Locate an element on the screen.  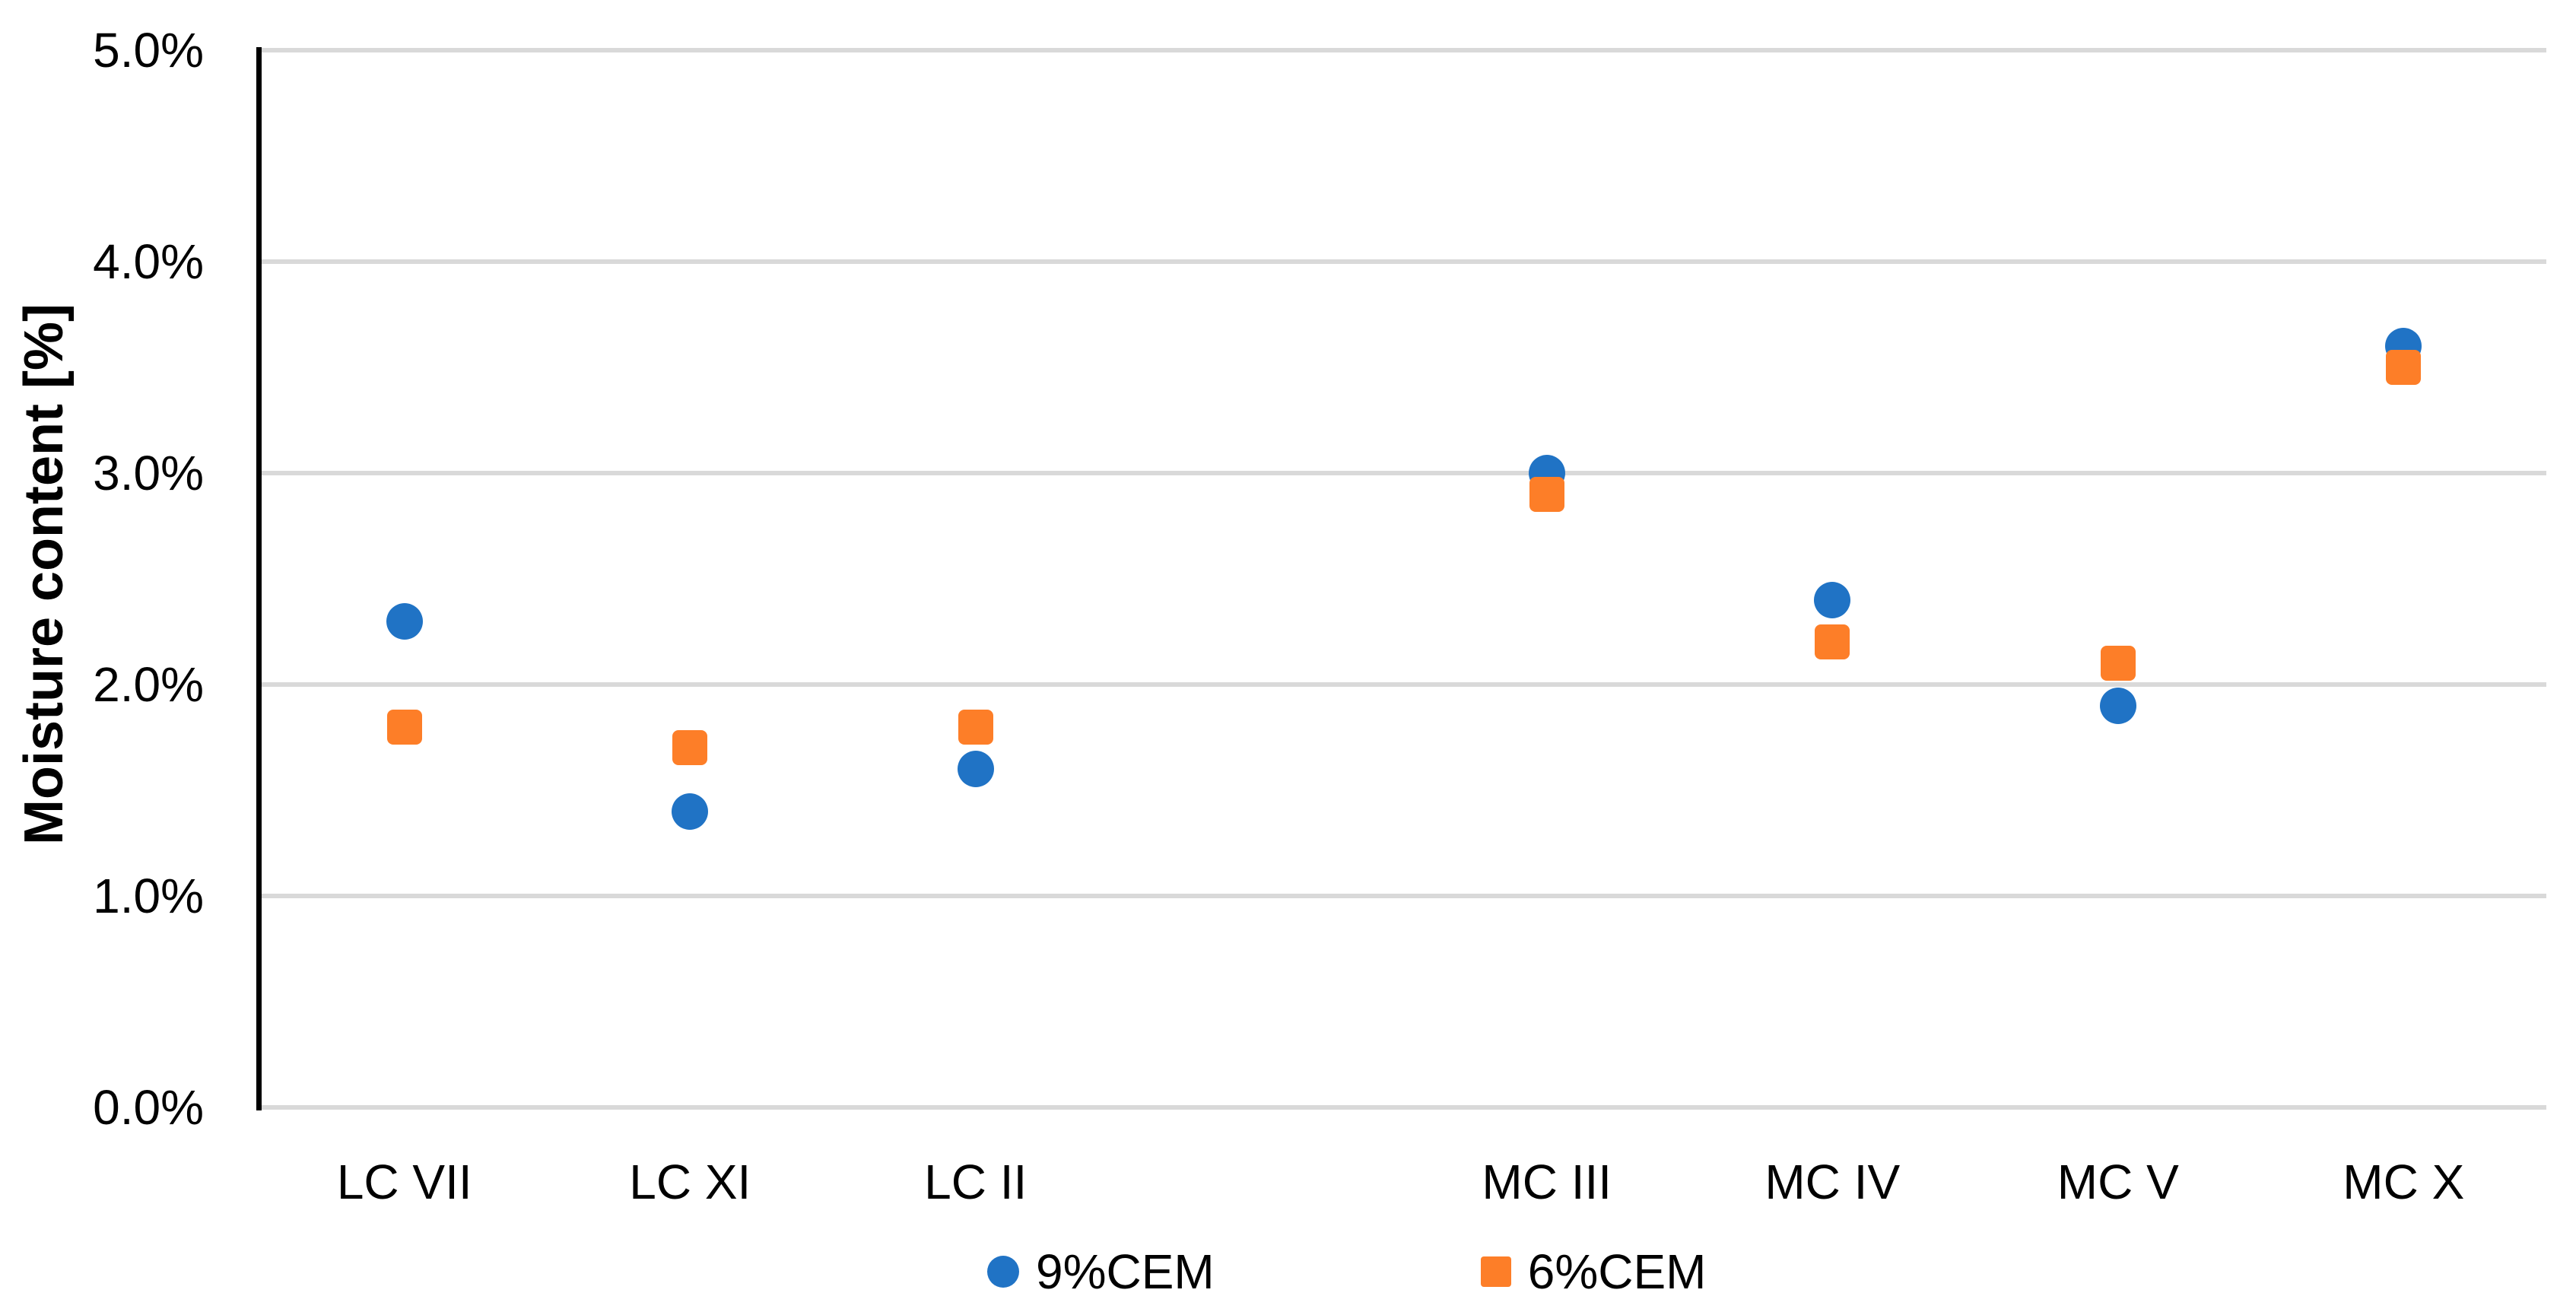
square-marker-icon is located at coordinates (1495, 1271).